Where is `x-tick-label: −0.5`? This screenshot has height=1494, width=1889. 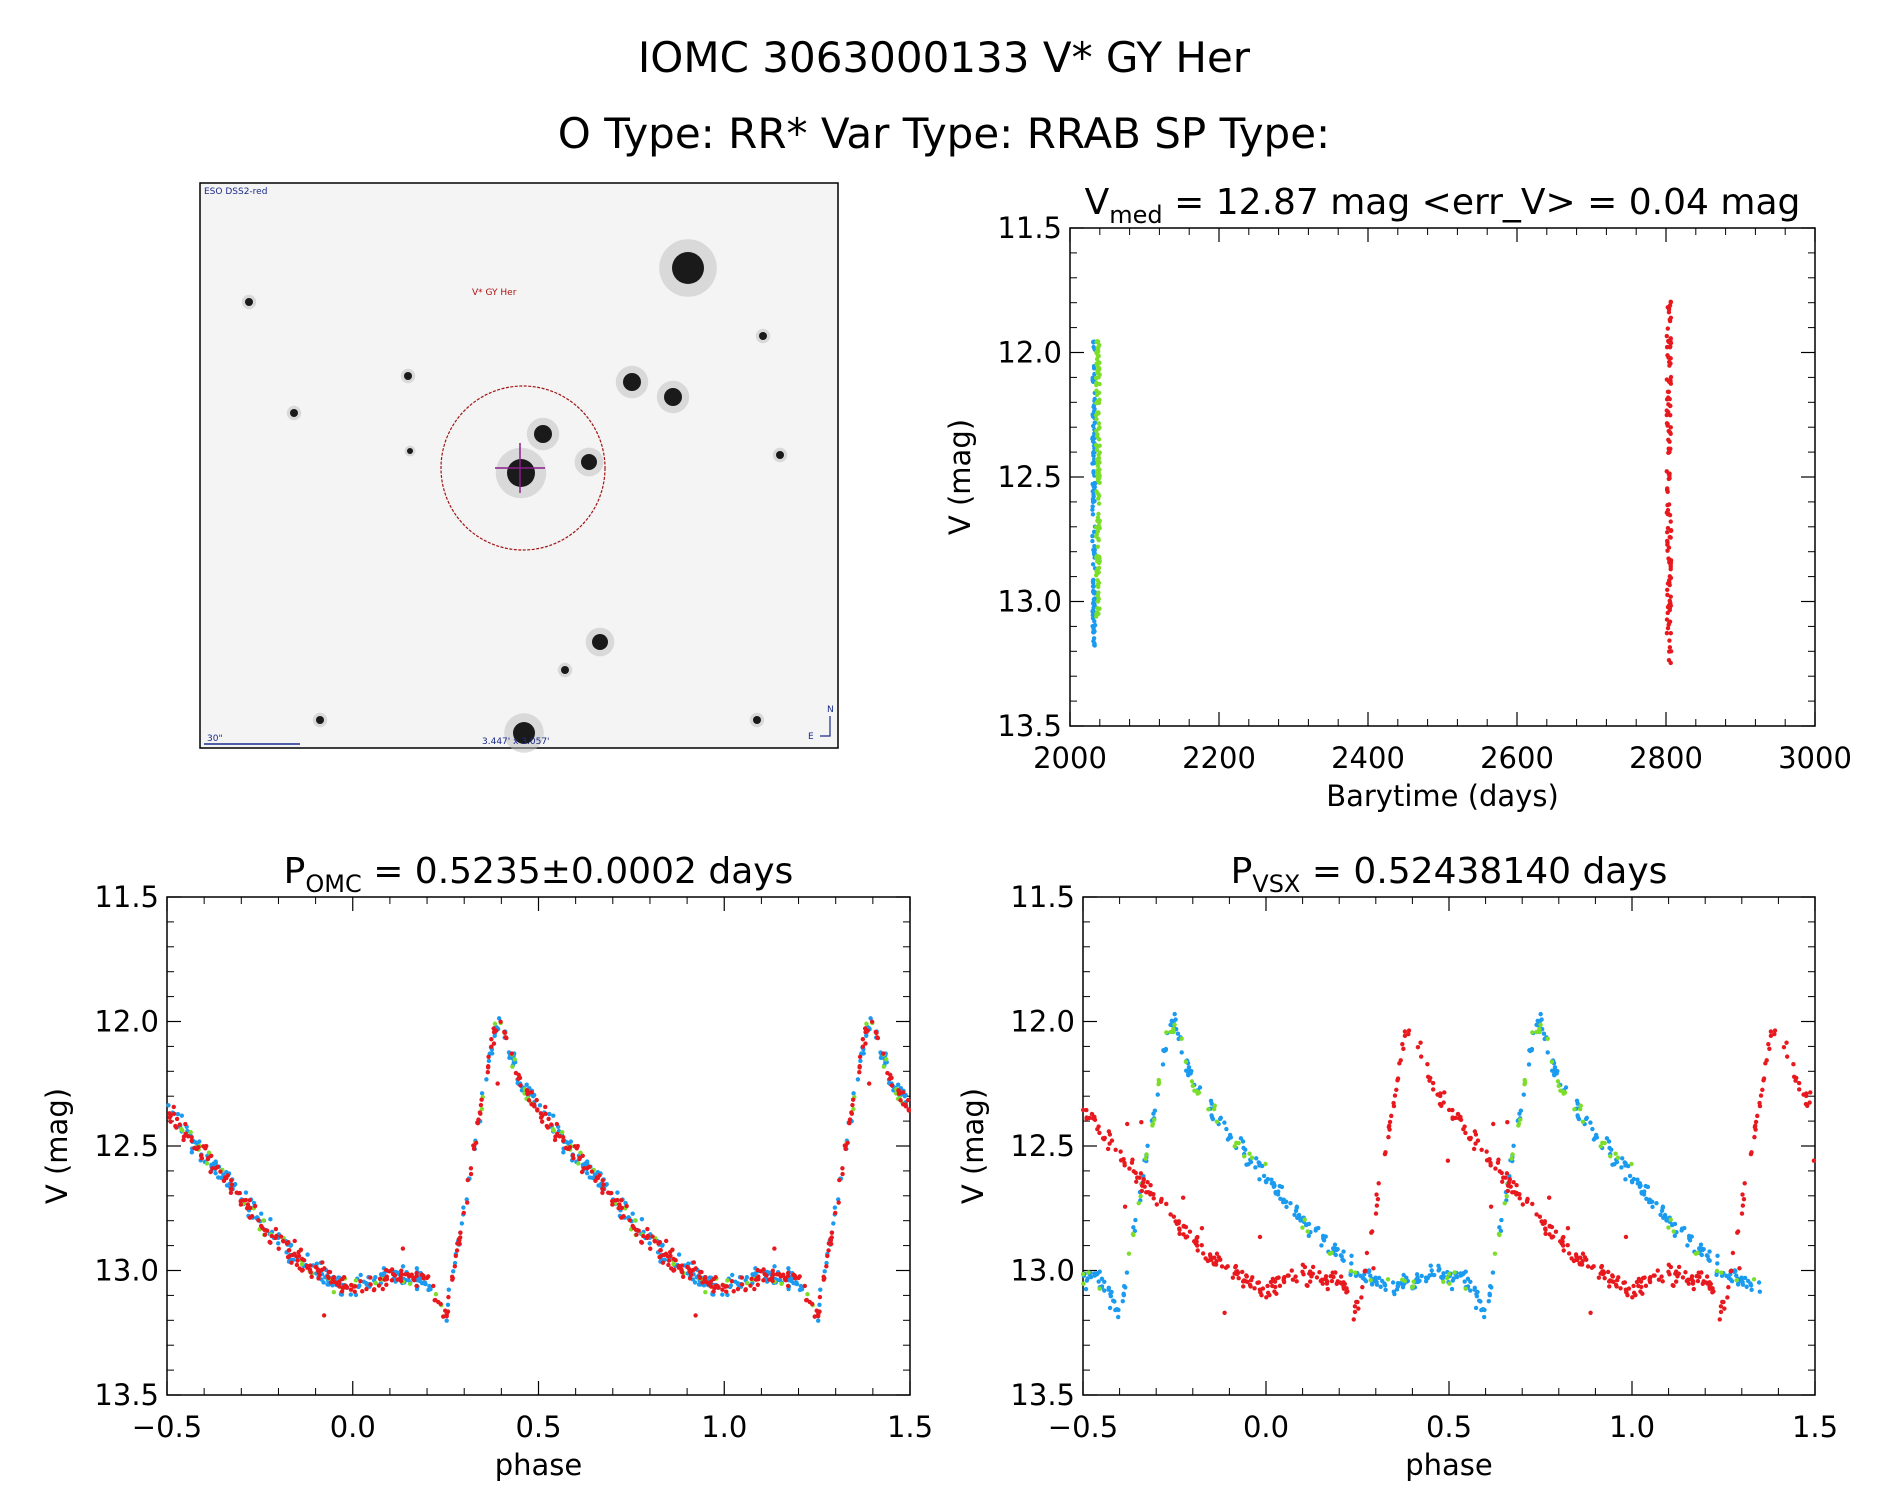
x-tick-label: −0.5 is located at coordinates (1083, 1427).